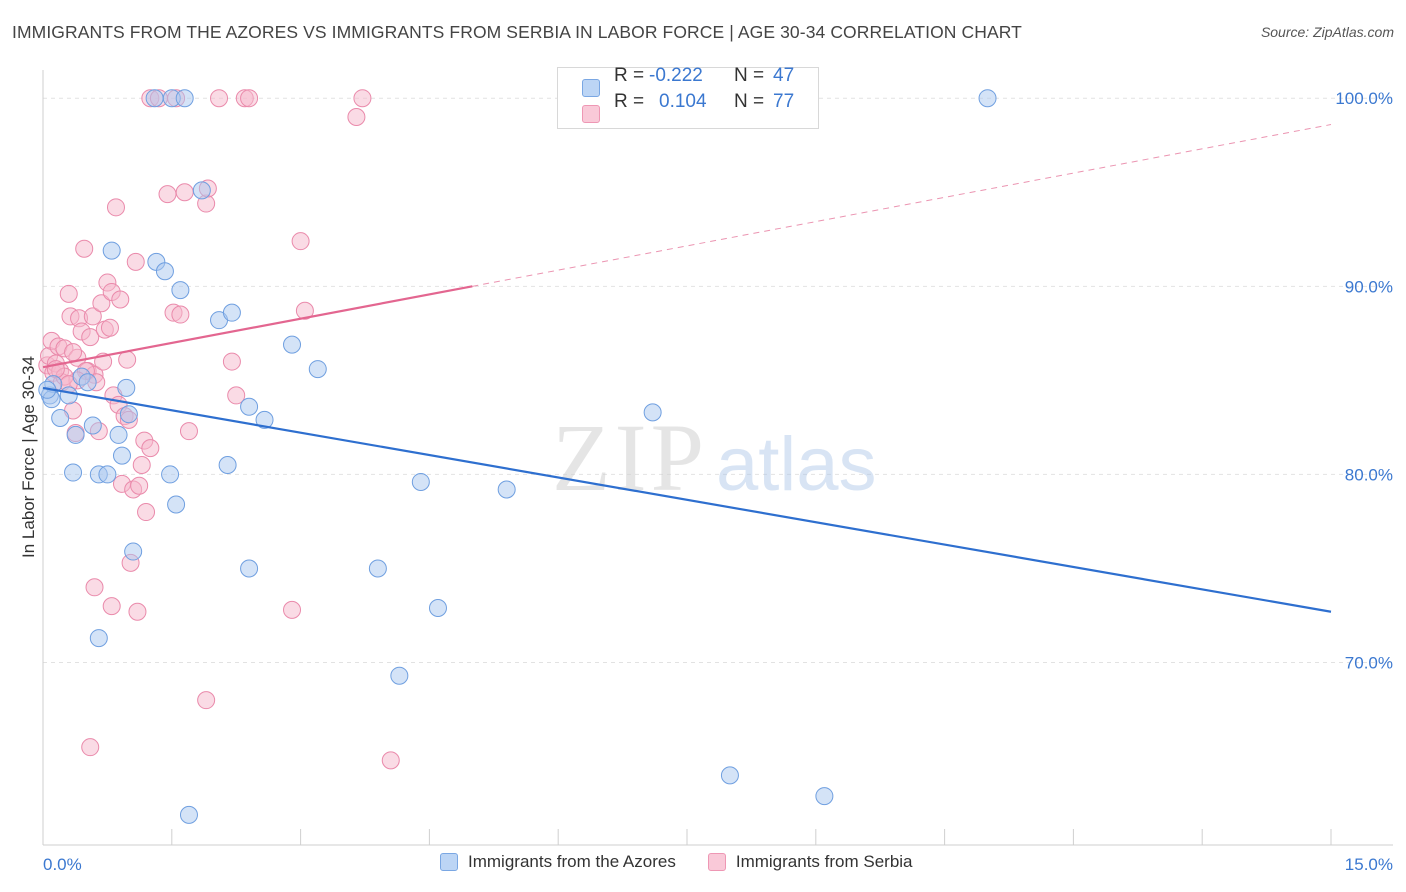 The height and width of the screenshot is (892, 1406). I want to click on x-tick-label-min: 0.0%, so click(62, 864).